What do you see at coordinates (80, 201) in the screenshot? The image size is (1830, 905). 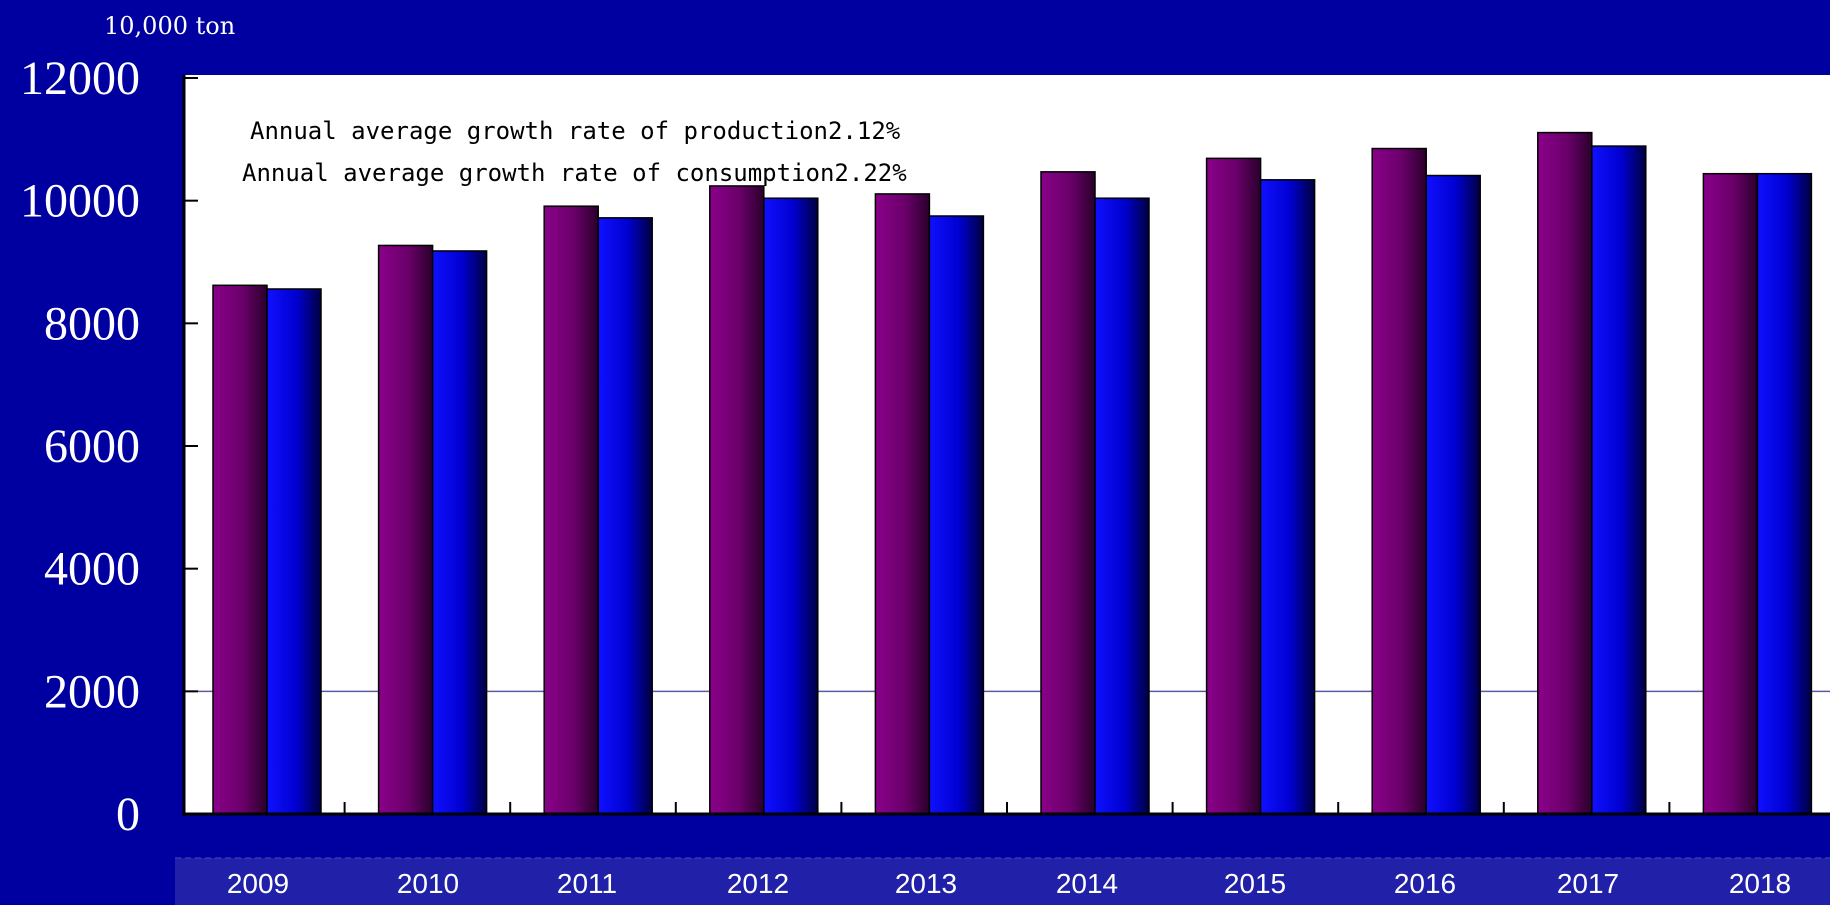 I see `y-tick-label: 10000` at bounding box center [80, 201].